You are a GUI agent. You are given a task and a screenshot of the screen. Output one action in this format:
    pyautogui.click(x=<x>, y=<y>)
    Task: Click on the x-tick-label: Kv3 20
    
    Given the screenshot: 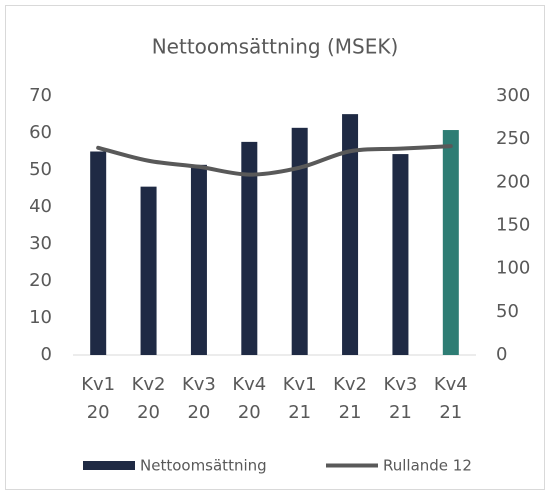 What is the action you would take?
    pyautogui.click(x=199, y=398)
    